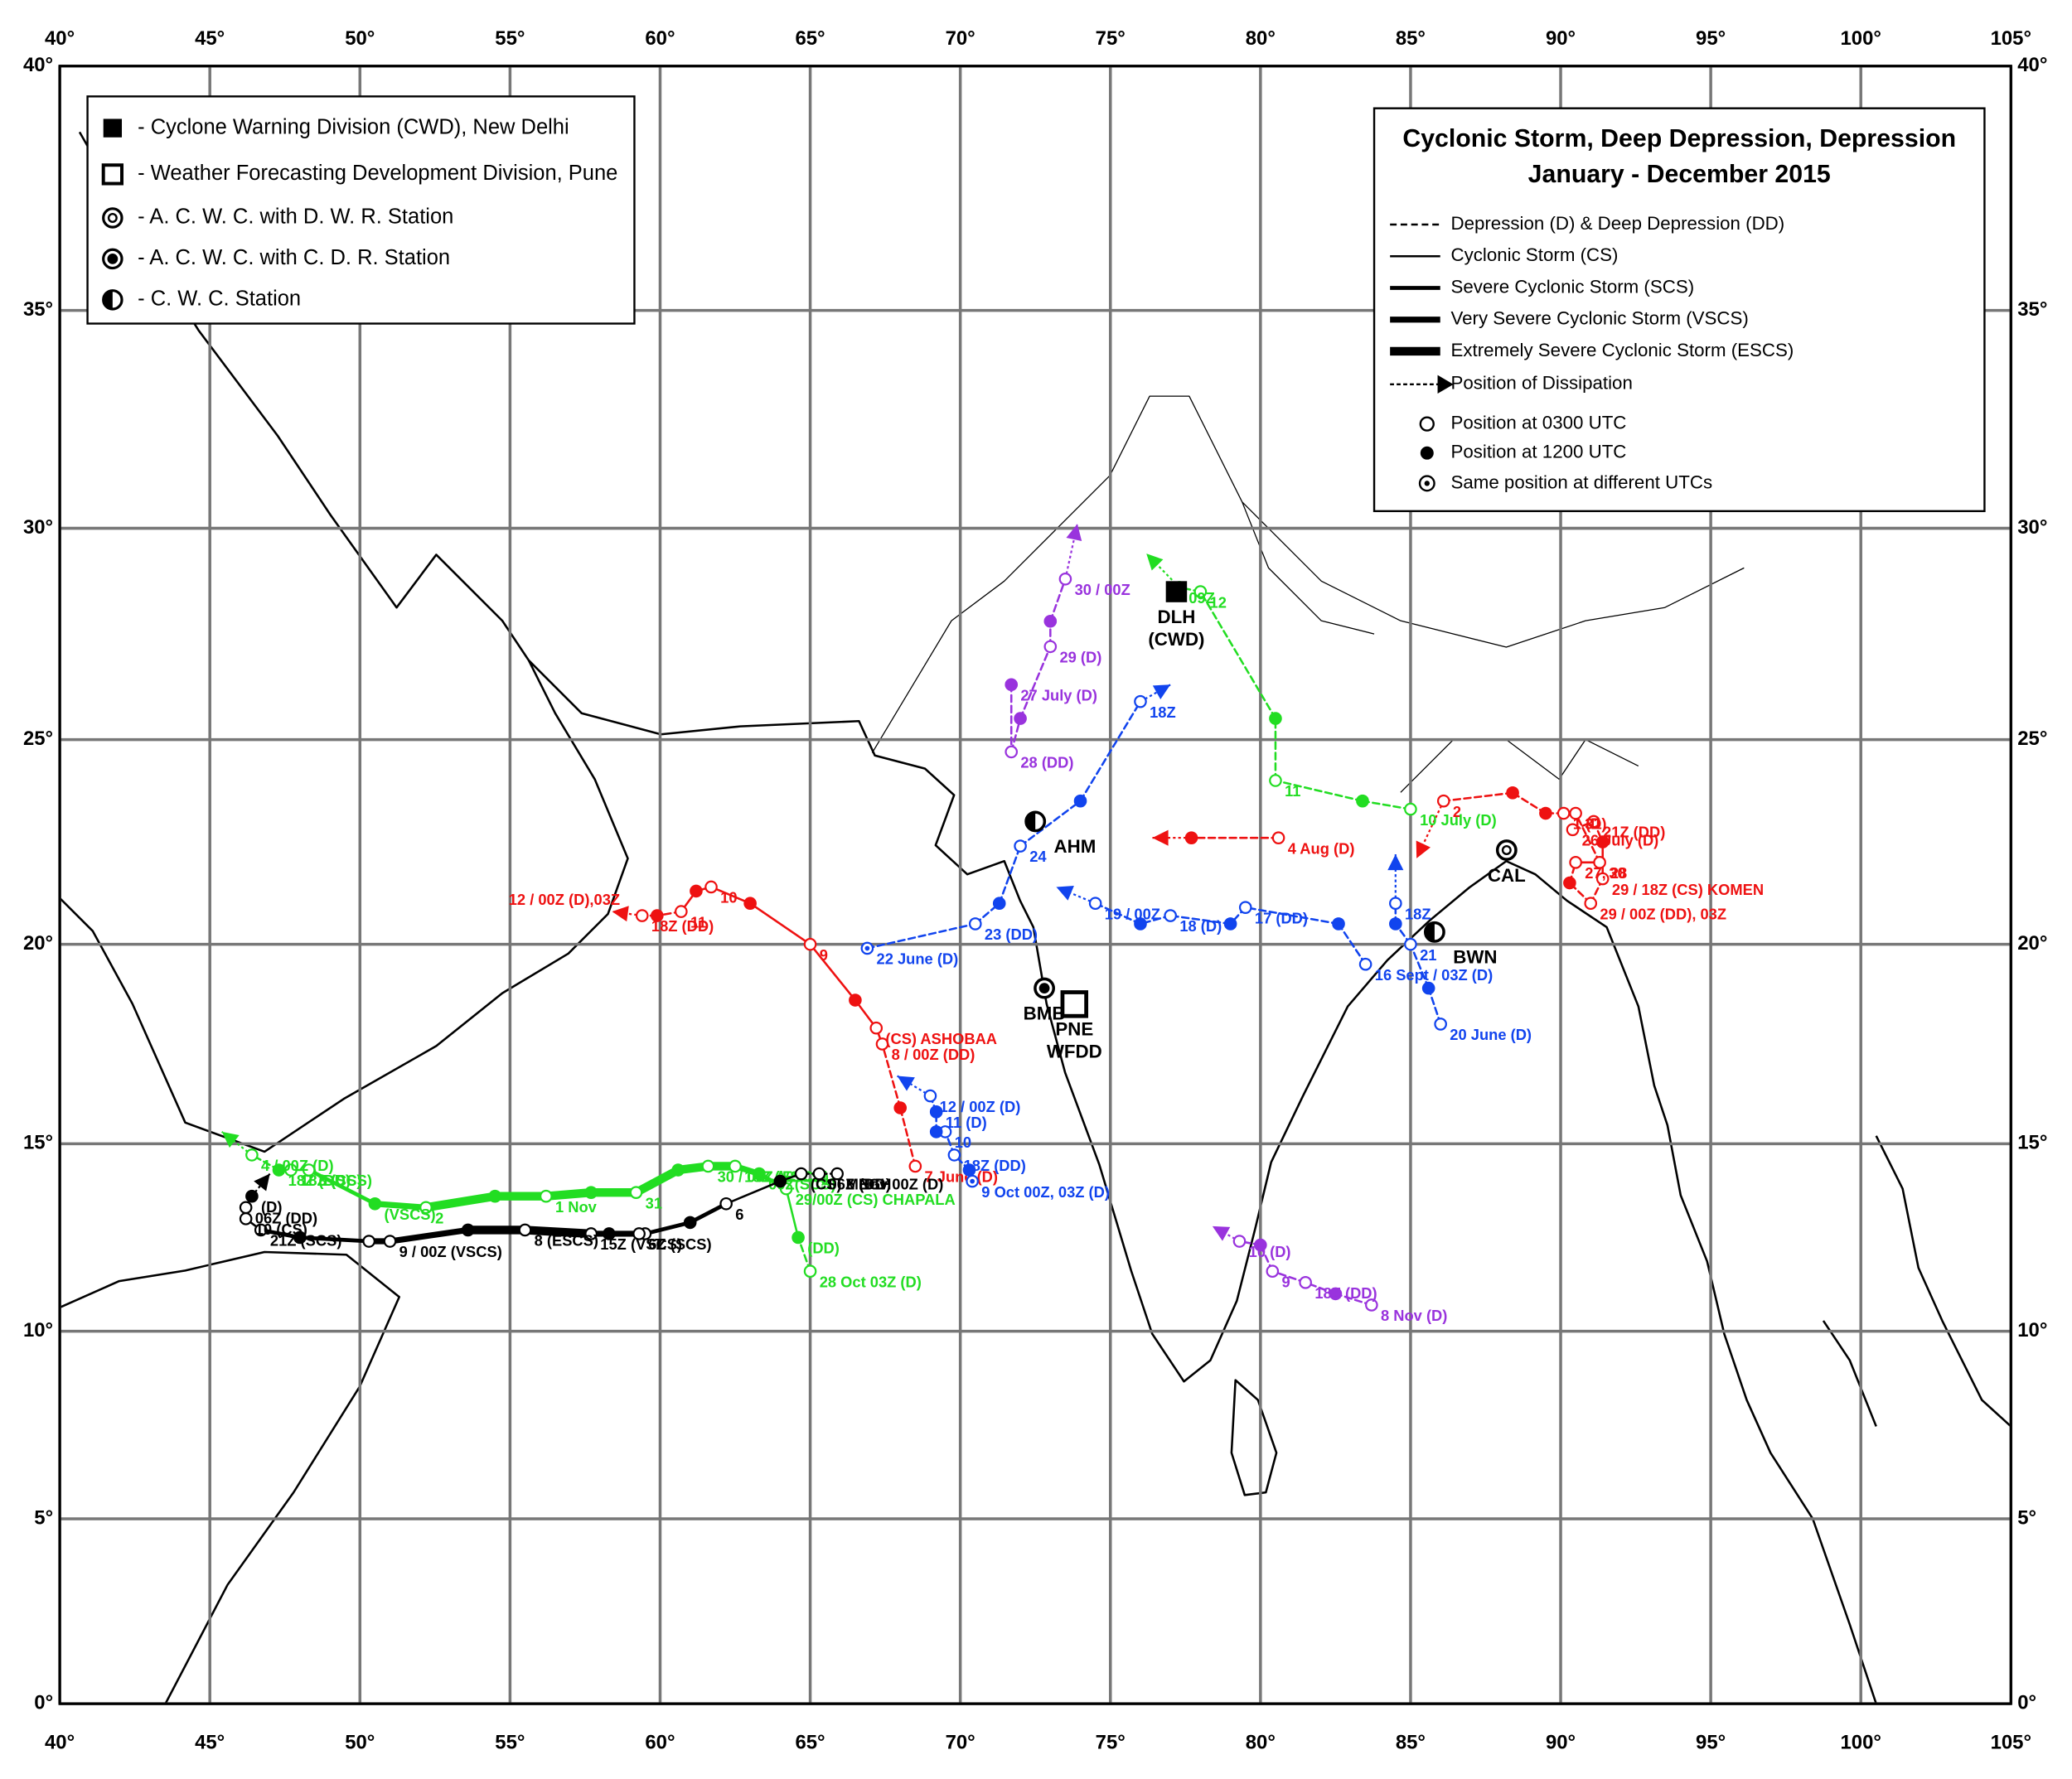 This screenshot has height=1779, width=2072. I want to click on symbol-ring-filled-dot, so click(113, 259).